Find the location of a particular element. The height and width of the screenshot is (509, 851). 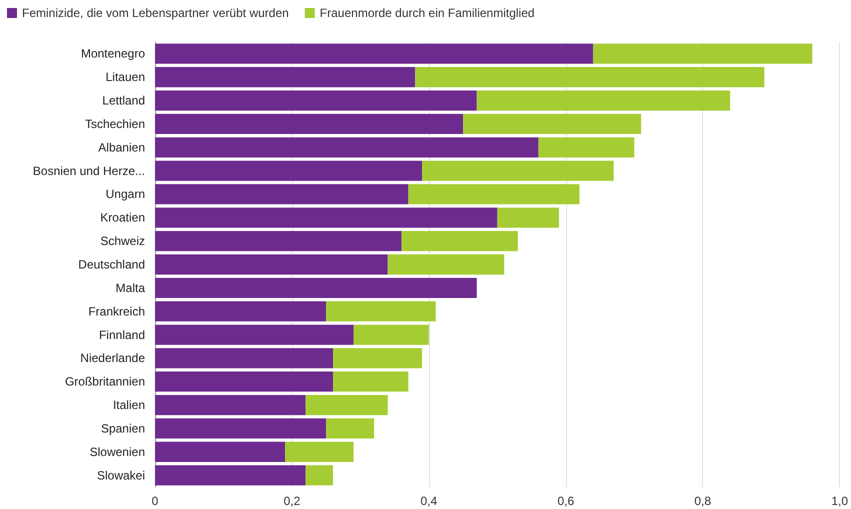

legend-label: Feminizide, die vom Lebenspartner verübt wurden is located at coordinates (155, 13).